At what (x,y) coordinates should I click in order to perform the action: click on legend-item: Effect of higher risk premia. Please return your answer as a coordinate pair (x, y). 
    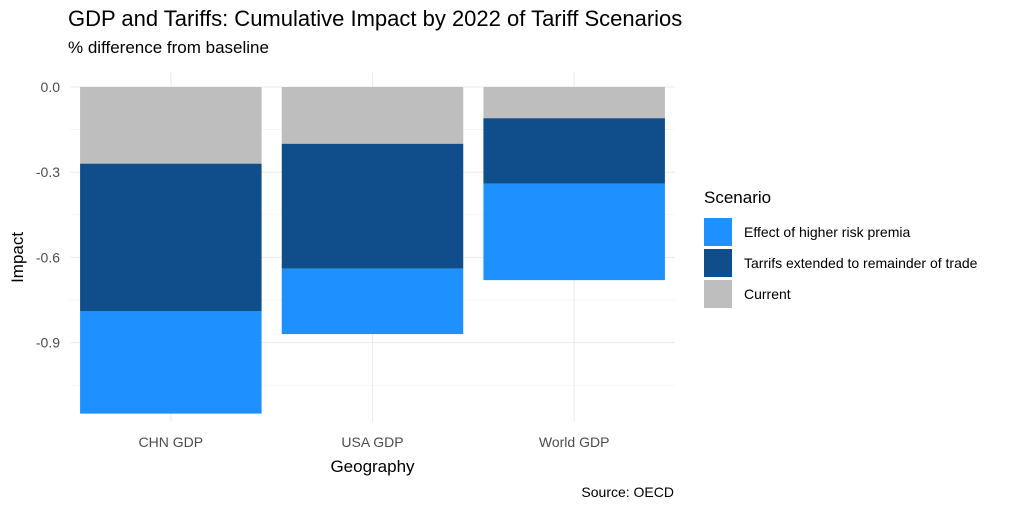
    Looking at the image, I should click on (840, 231).